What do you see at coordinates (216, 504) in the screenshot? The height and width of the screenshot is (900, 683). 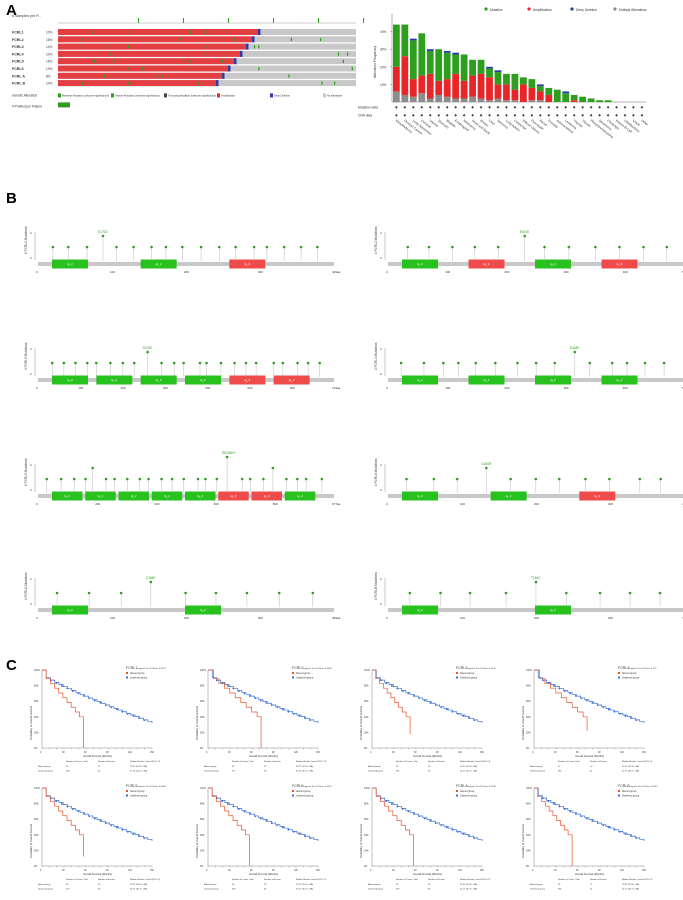 I see `lollipop-xtick-label: 600` at bounding box center [216, 504].